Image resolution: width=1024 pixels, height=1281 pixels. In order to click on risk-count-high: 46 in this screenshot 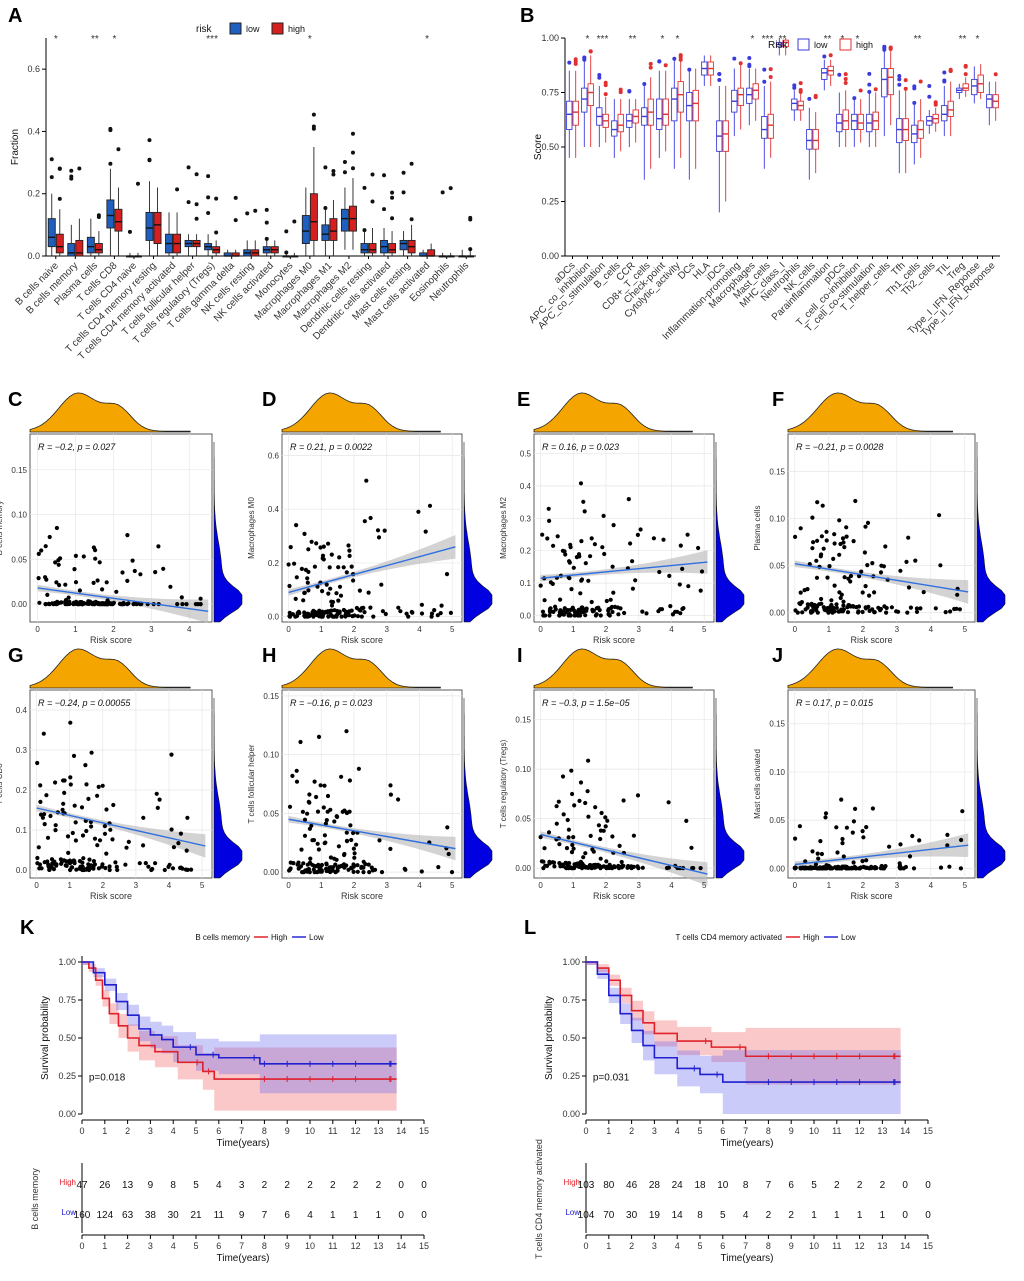, I will do `click(632, 1185)`.